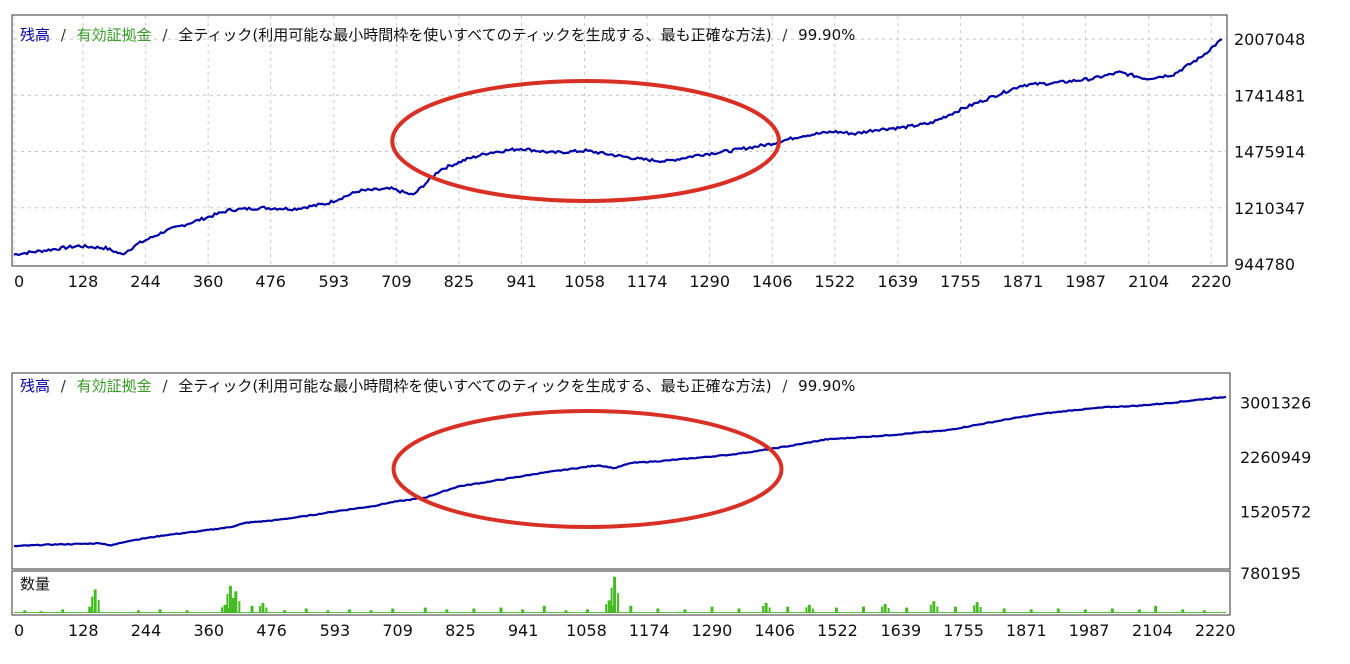 The width and height of the screenshot is (1350, 664). What do you see at coordinates (1275, 488) in the screenshot?
I see `bottom-y-axis: 3001326 2260949 1520572 780195` at bounding box center [1275, 488].